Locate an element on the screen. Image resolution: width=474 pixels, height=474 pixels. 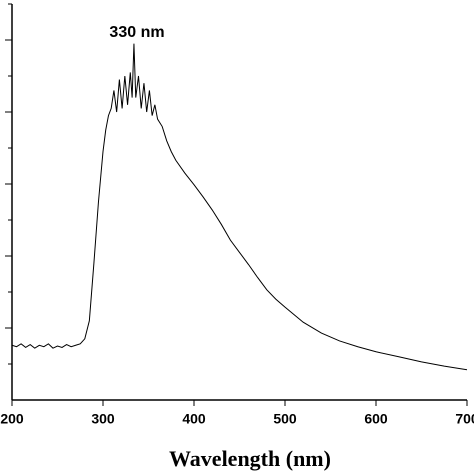
x-tick-label: 200 is located at coordinates (12, 419).